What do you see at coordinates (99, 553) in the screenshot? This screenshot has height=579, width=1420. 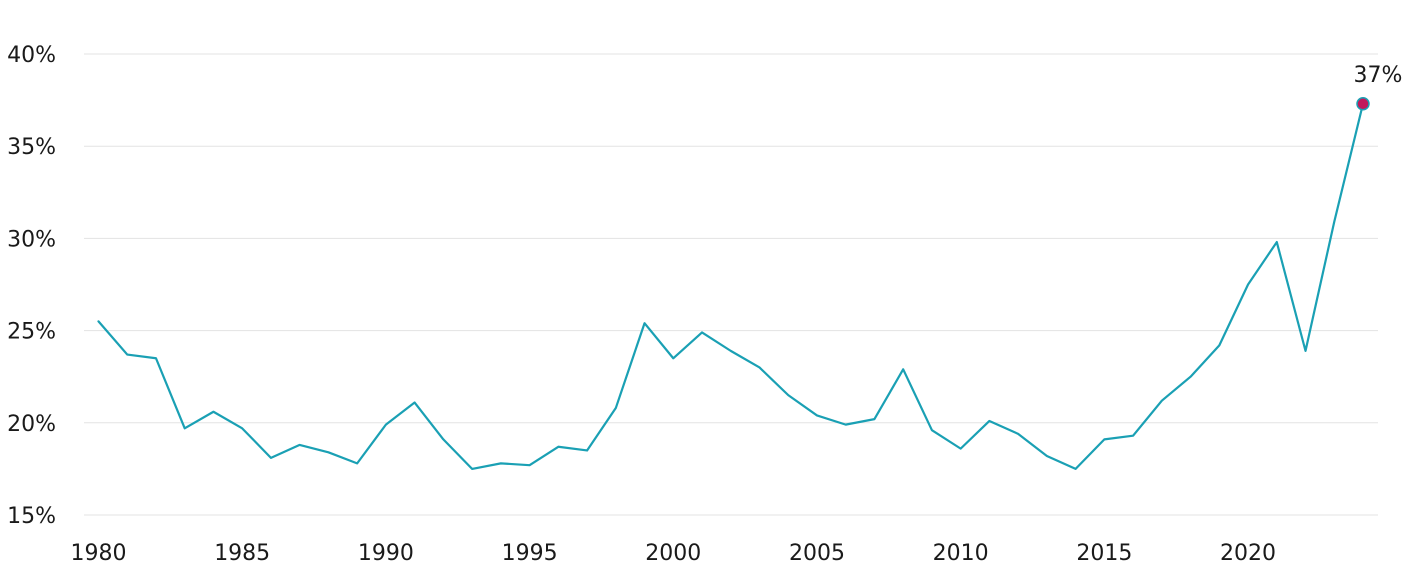 I see `x-tick-label: 1980` at bounding box center [99, 553].